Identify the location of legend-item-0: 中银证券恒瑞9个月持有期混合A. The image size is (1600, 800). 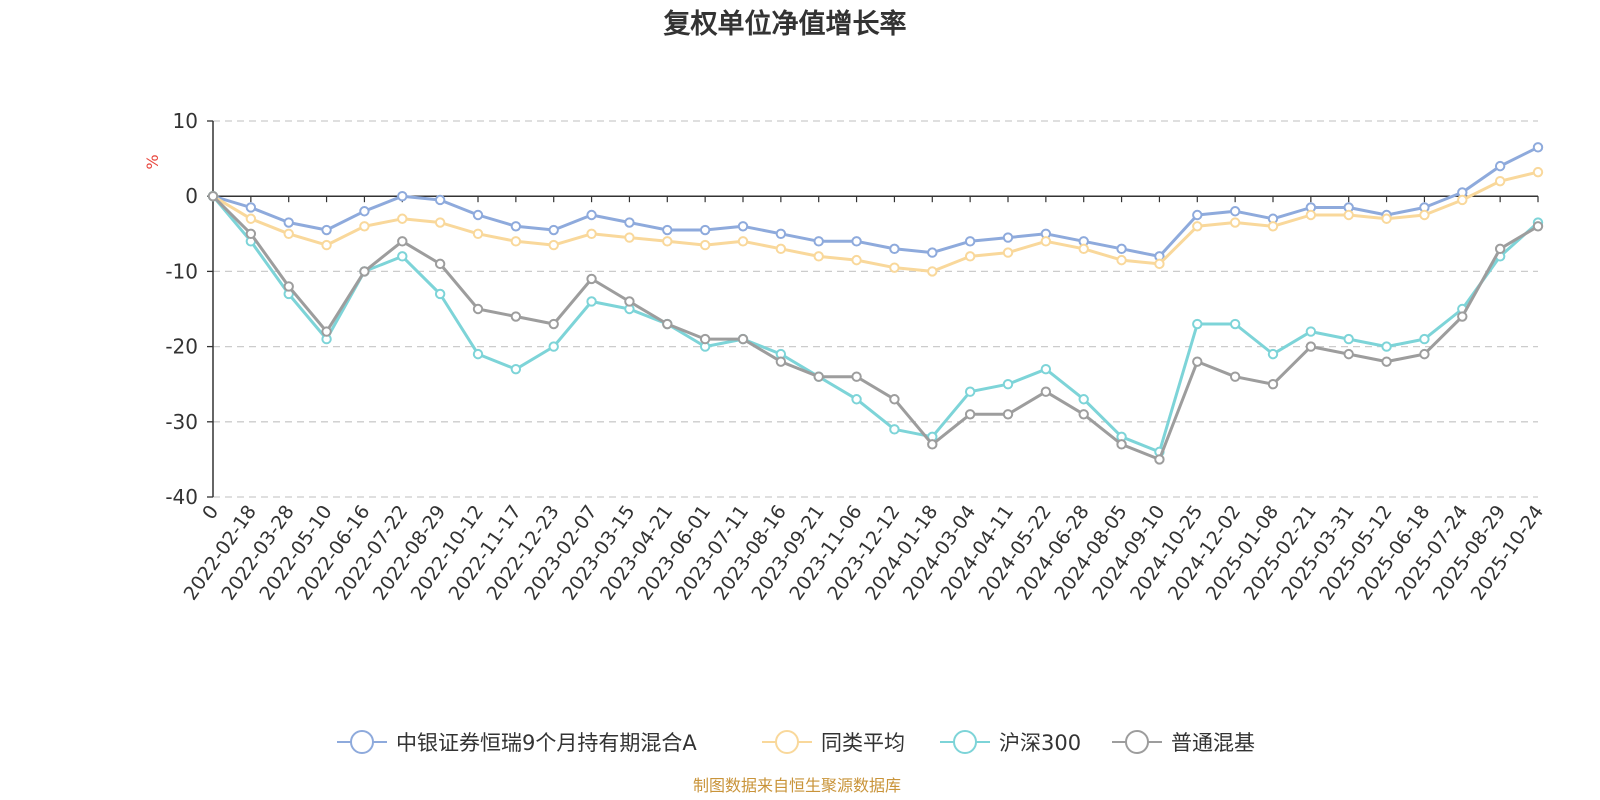
(517, 742).